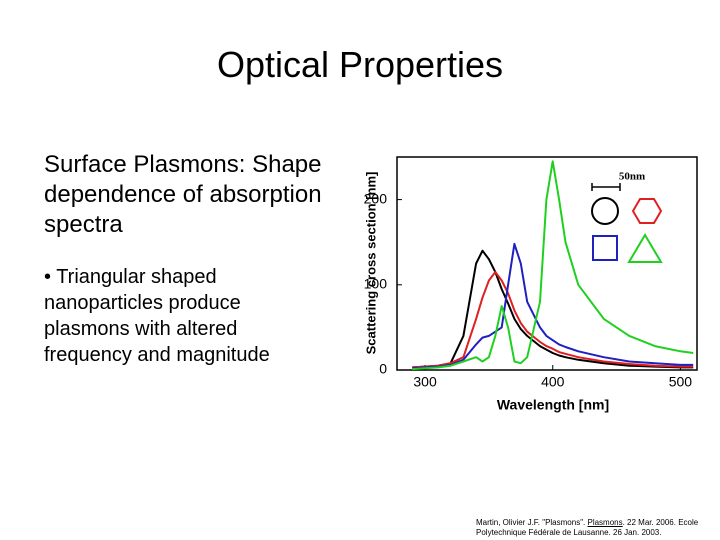  I want to click on square-shape, so click(605, 248).